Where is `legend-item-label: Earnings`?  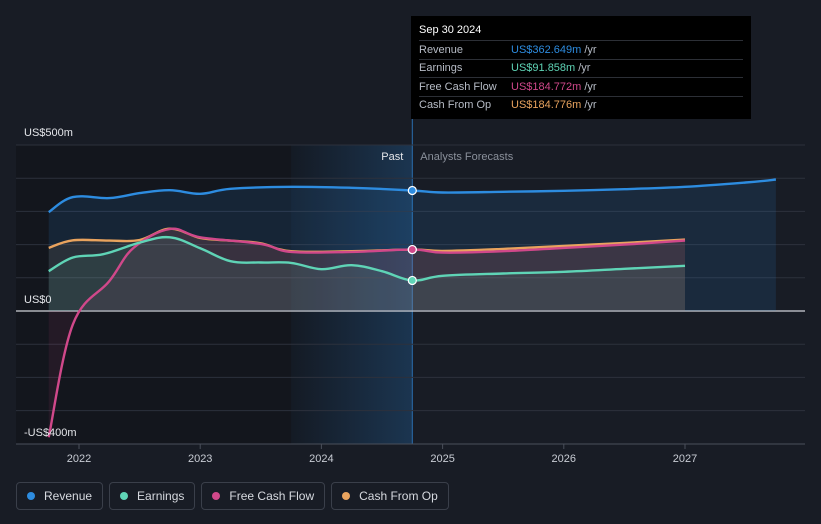 legend-item-label: Earnings is located at coordinates (161, 496).